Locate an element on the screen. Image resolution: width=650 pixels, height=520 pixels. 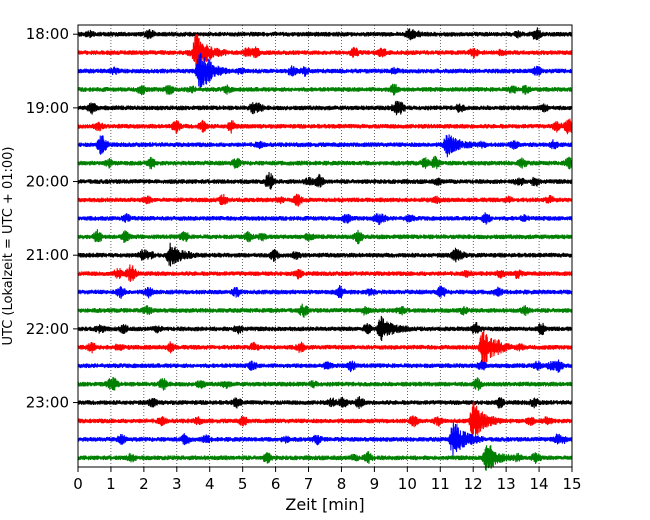
x-tick-label-8: 8 is located at coordinates (342, 484).